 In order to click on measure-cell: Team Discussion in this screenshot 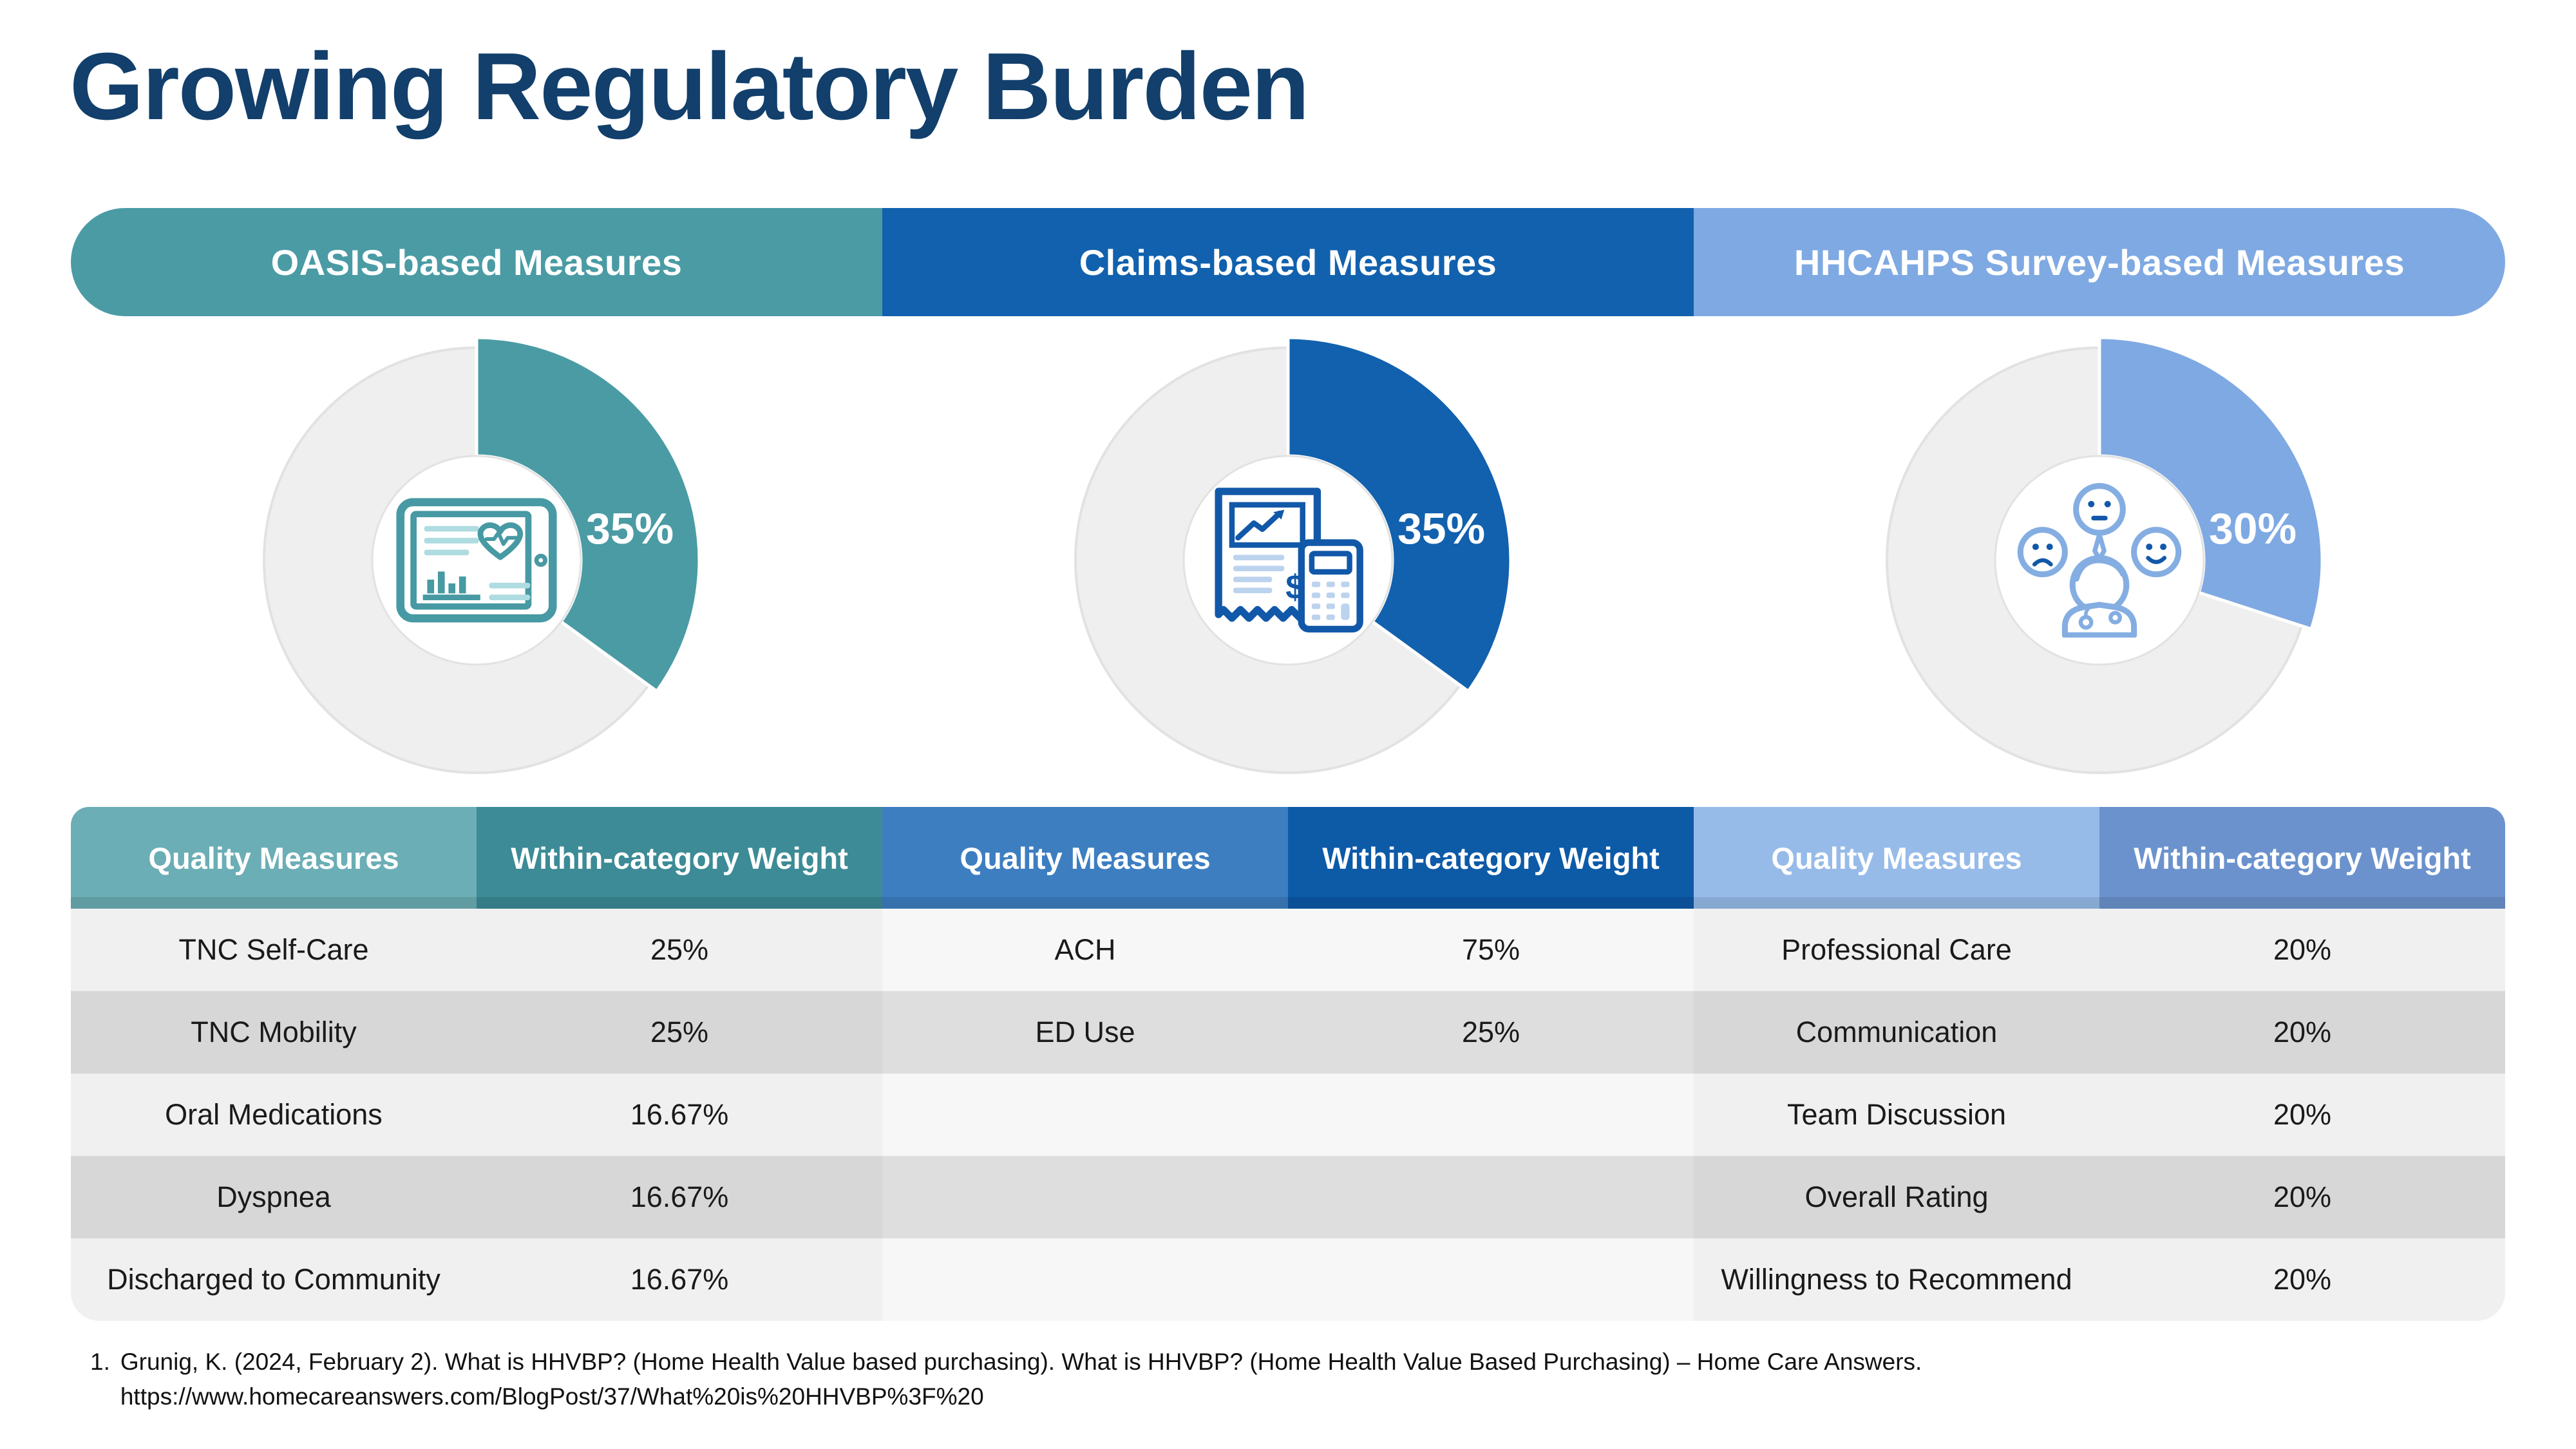, I will do `click(1896, 1114)`.